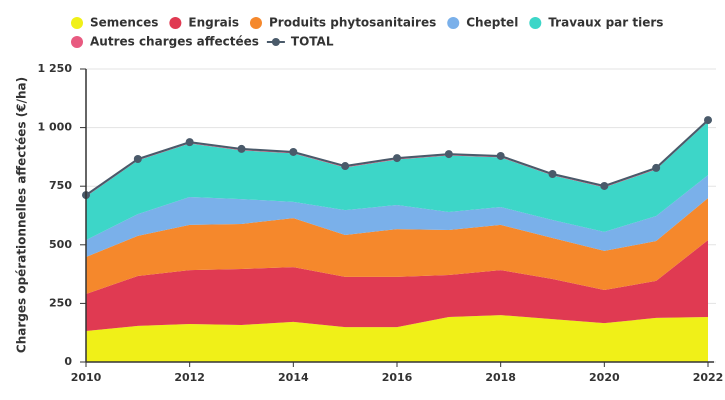 Image resolution: width=725 pixels, height=400 pixels. Describe the element at coordinates (397, 338) in the screenshot. I see `area` at that location.